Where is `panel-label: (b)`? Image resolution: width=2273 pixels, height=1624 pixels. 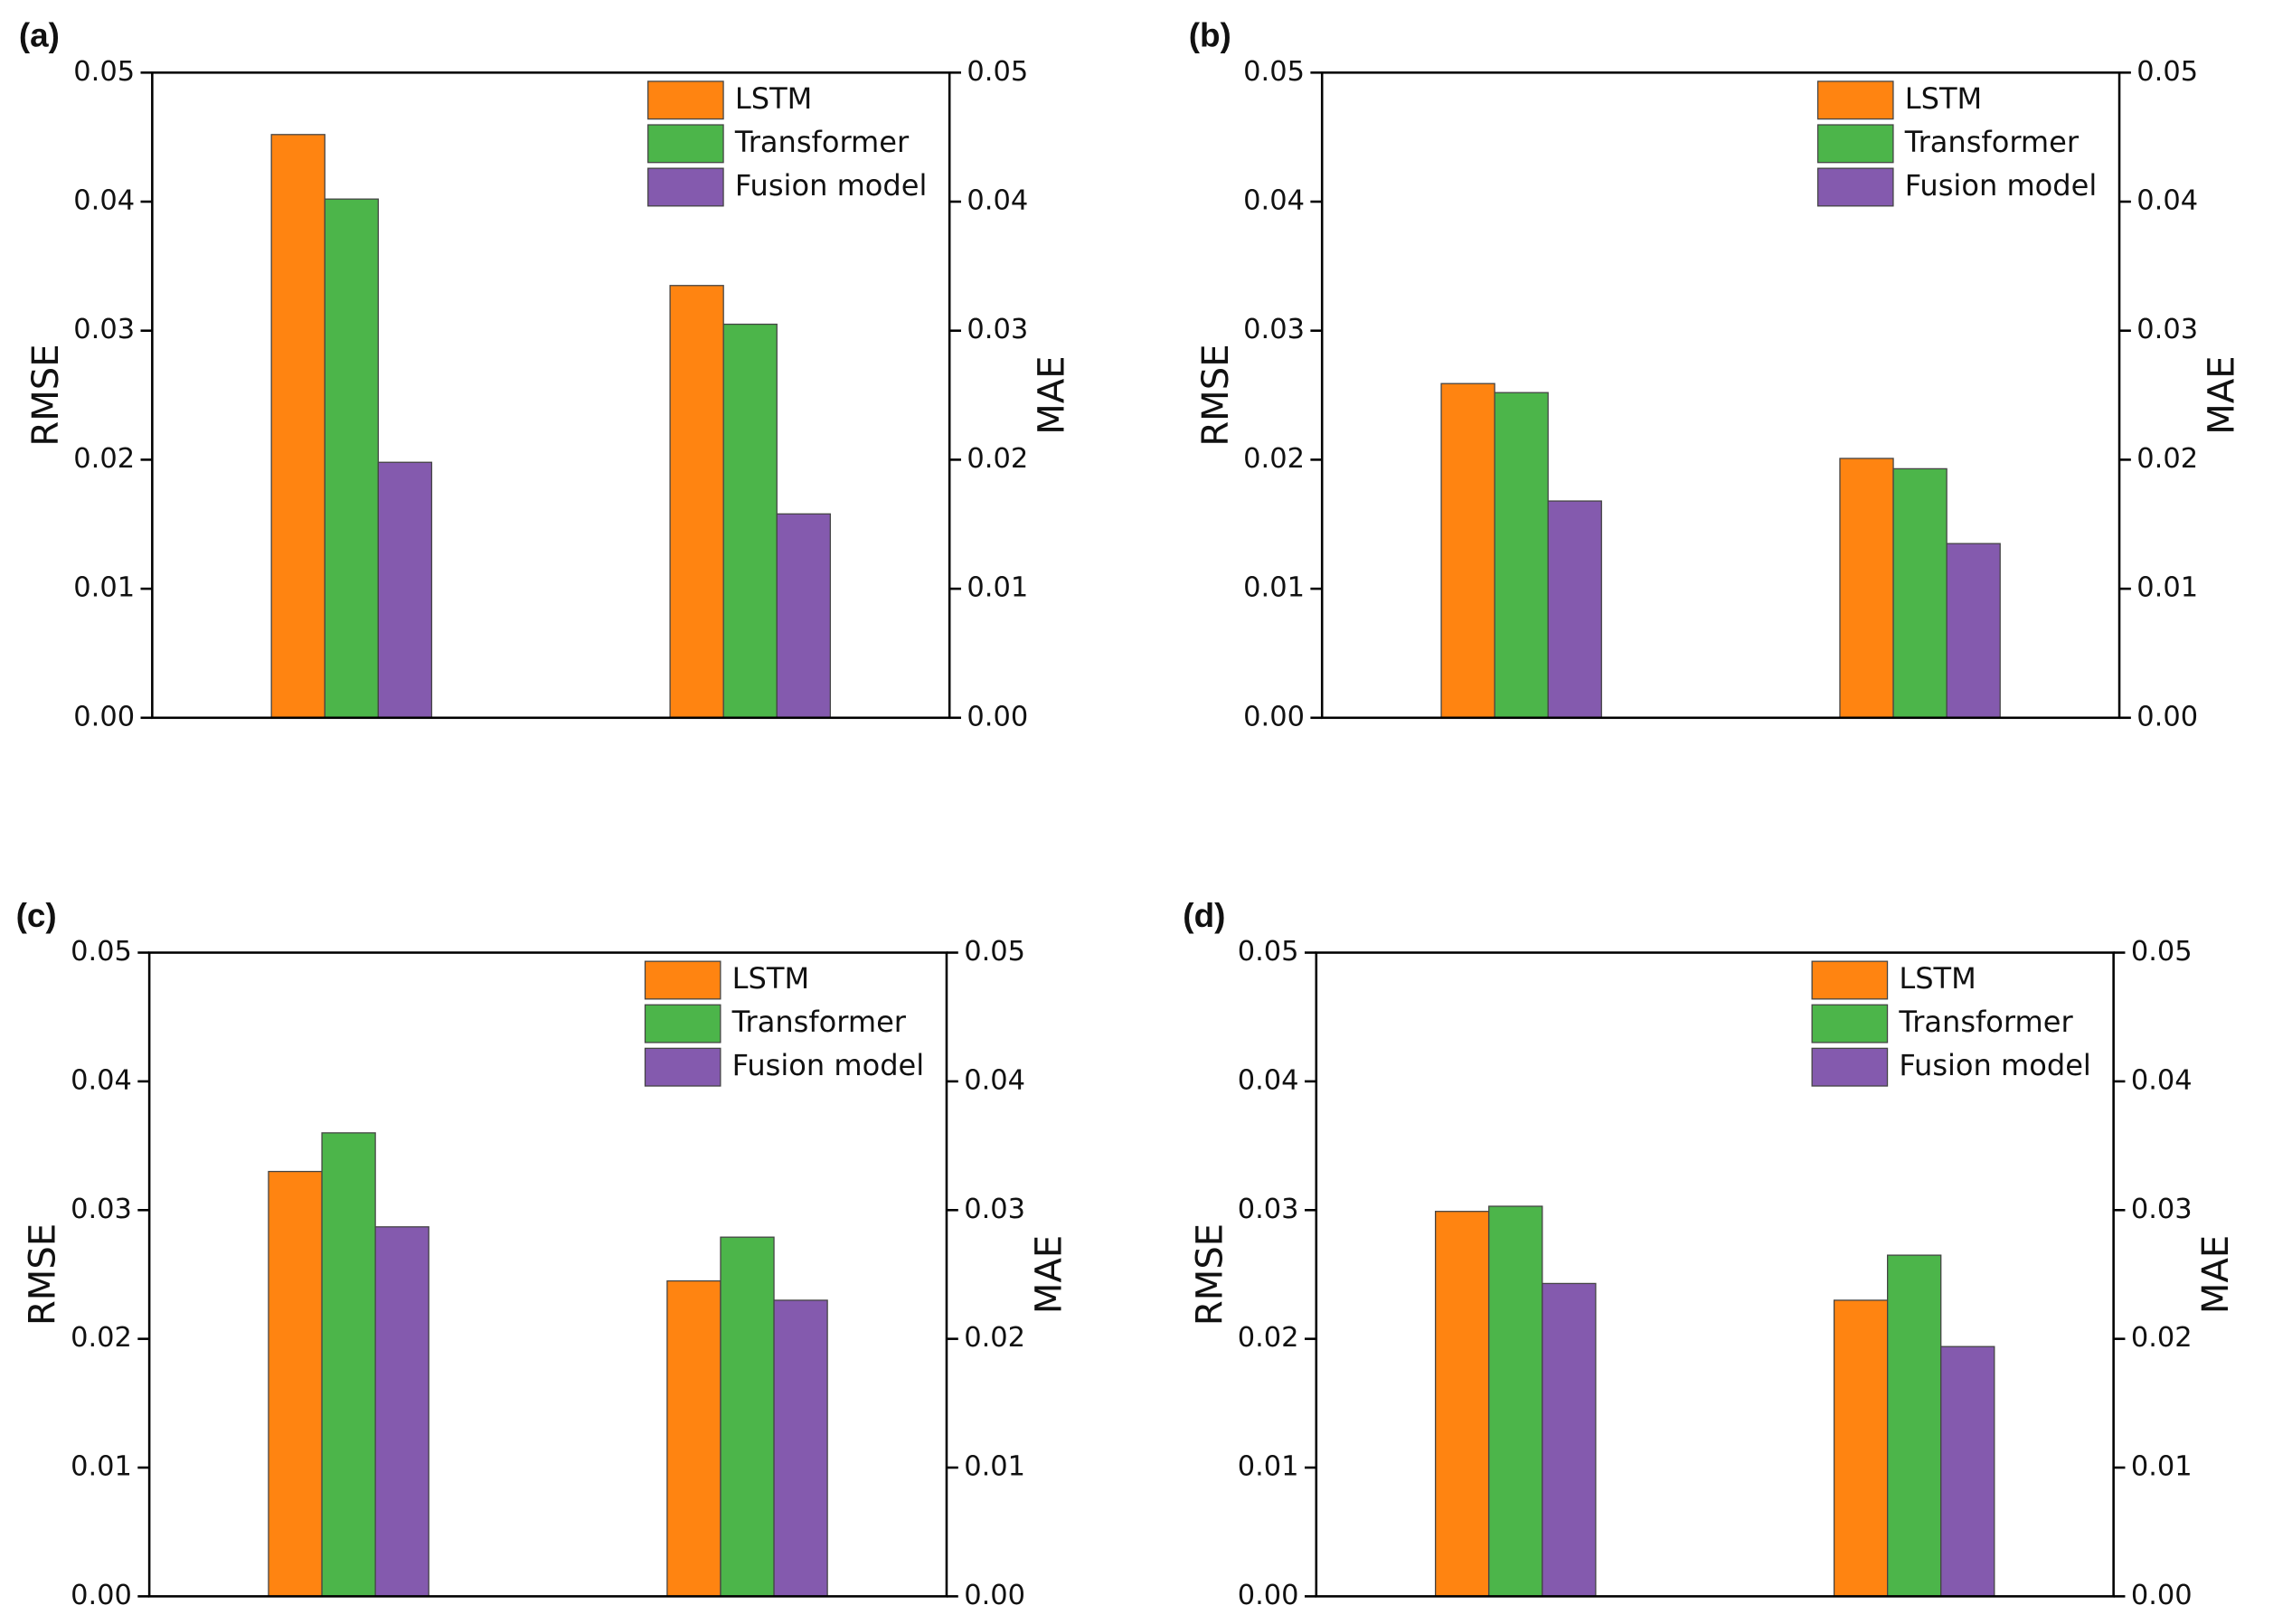 panel-label: (b) is located at coordinates (1210, 35).